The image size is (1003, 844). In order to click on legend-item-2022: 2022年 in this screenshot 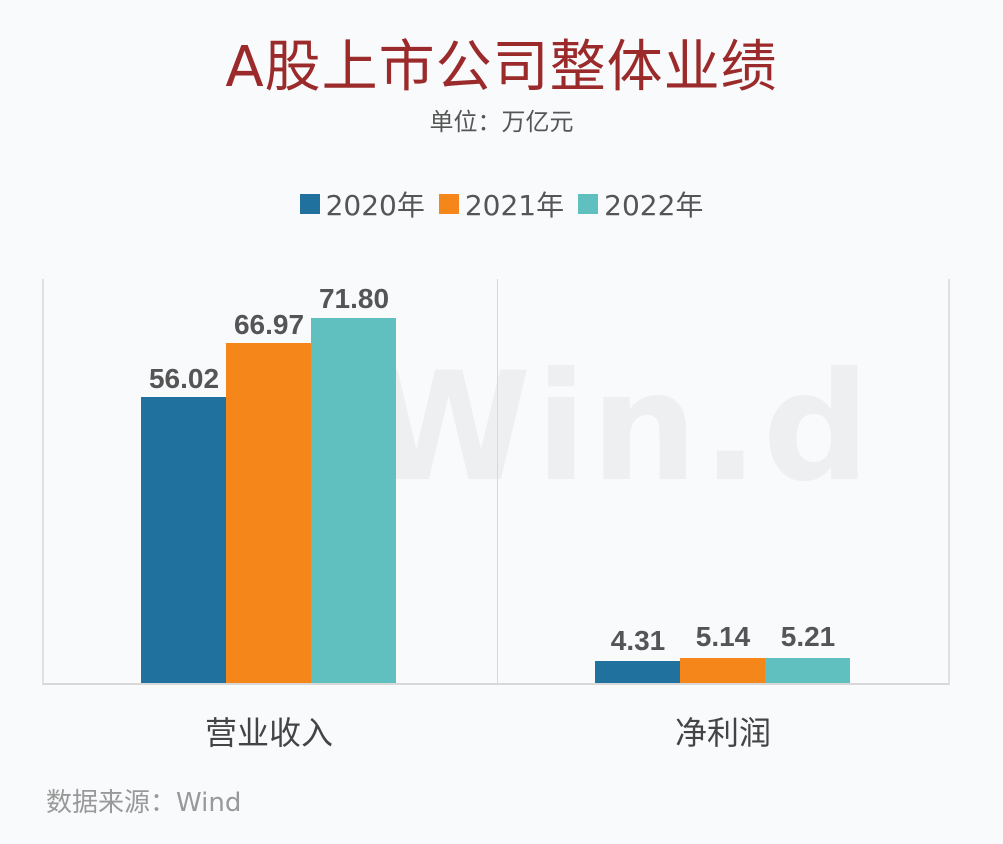, I will do `click(640, 204)`.